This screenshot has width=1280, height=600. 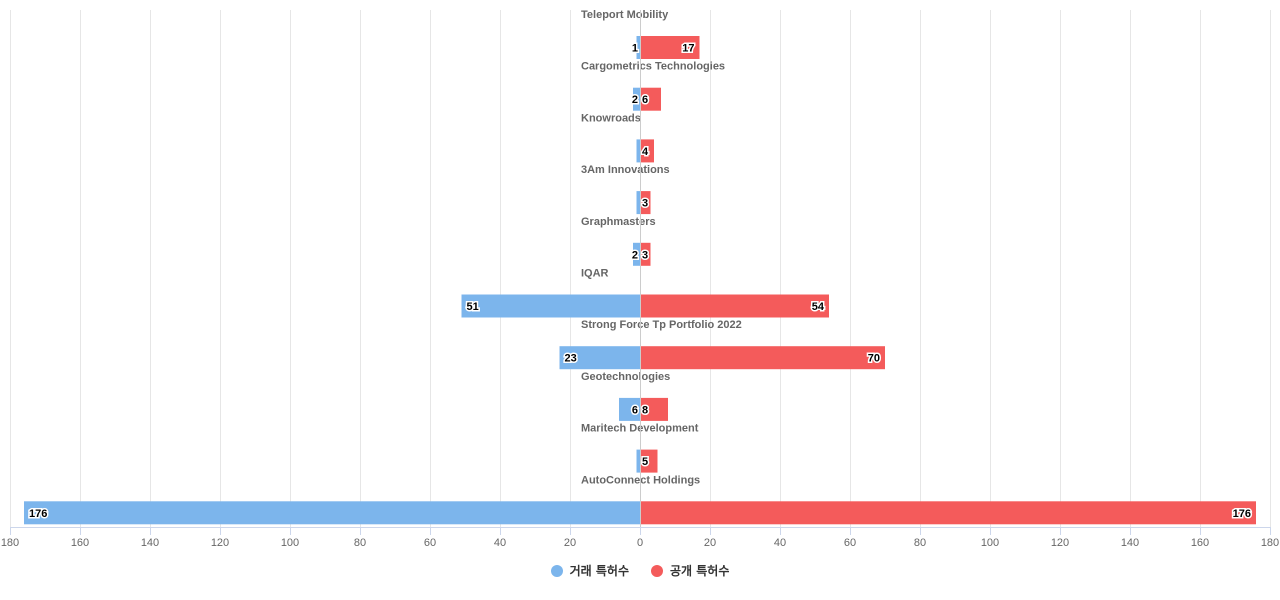 I want to click on data-label-published: 4, so click(x=645, y=152).